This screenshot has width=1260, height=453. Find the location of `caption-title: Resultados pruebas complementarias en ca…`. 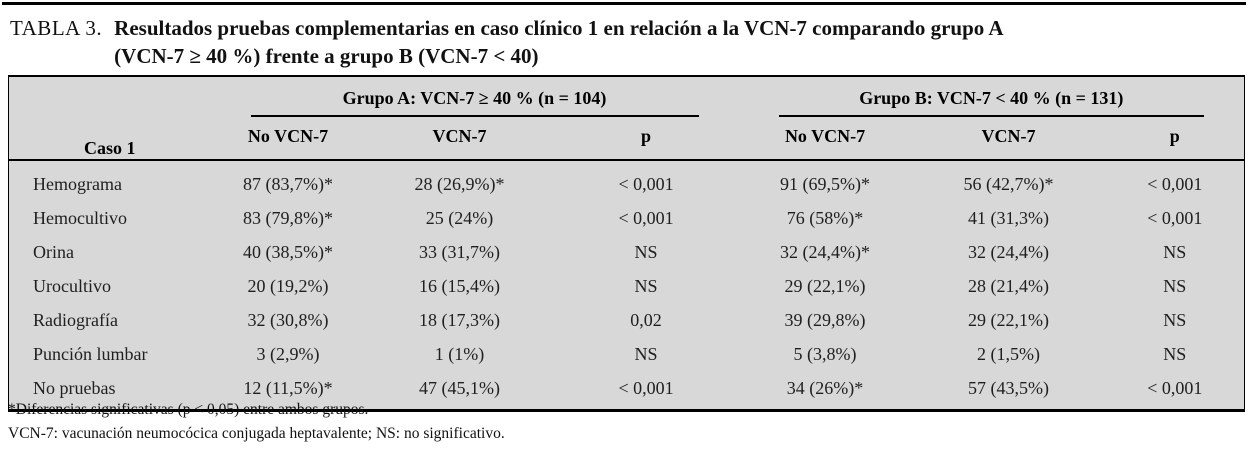

caption-title: Resultados pruebas complementarias en ca… is located at coordinates (558, 42).